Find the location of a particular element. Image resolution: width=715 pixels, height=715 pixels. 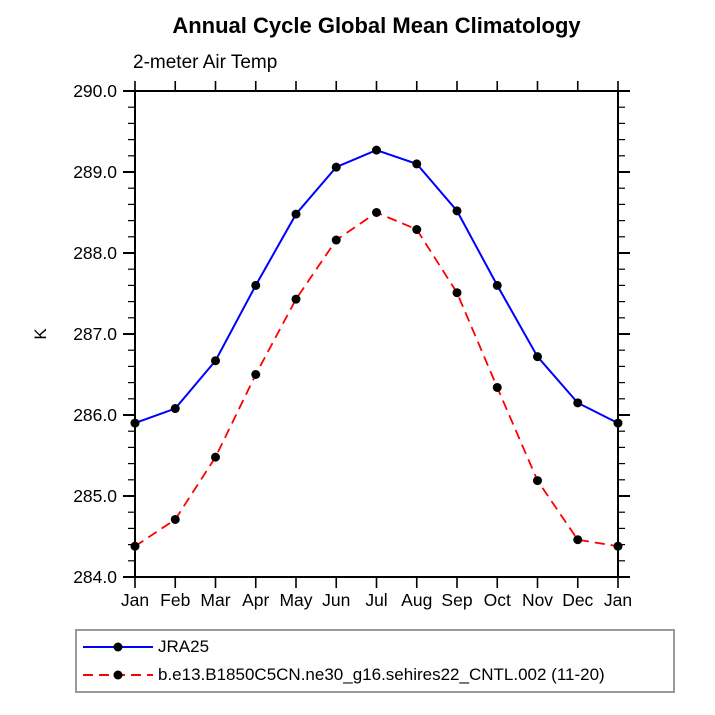

y-tick-label: 285.0 is located at coordinates (95, 496).